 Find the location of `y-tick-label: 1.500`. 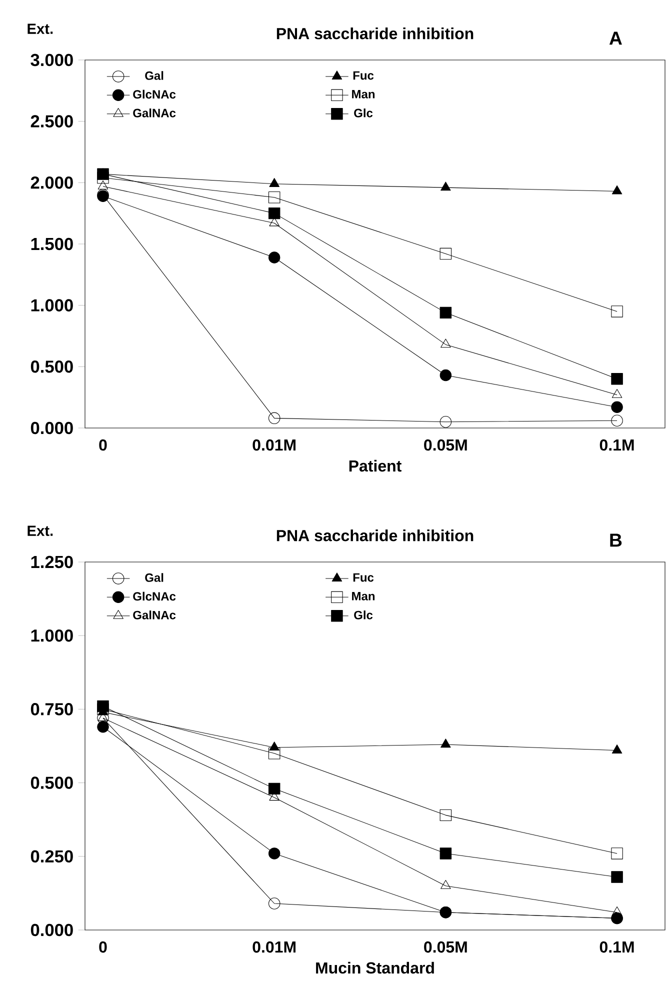

y-tick-label: 1.500 is located at coordinates (52, 244).